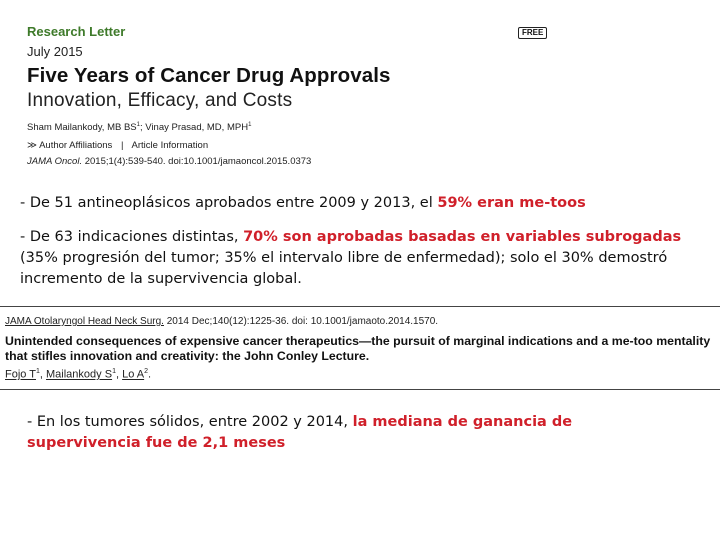 The width and height of the screenshot is (720, 540). I want to click on reference-author-link: Lo A, so click(133, 374).